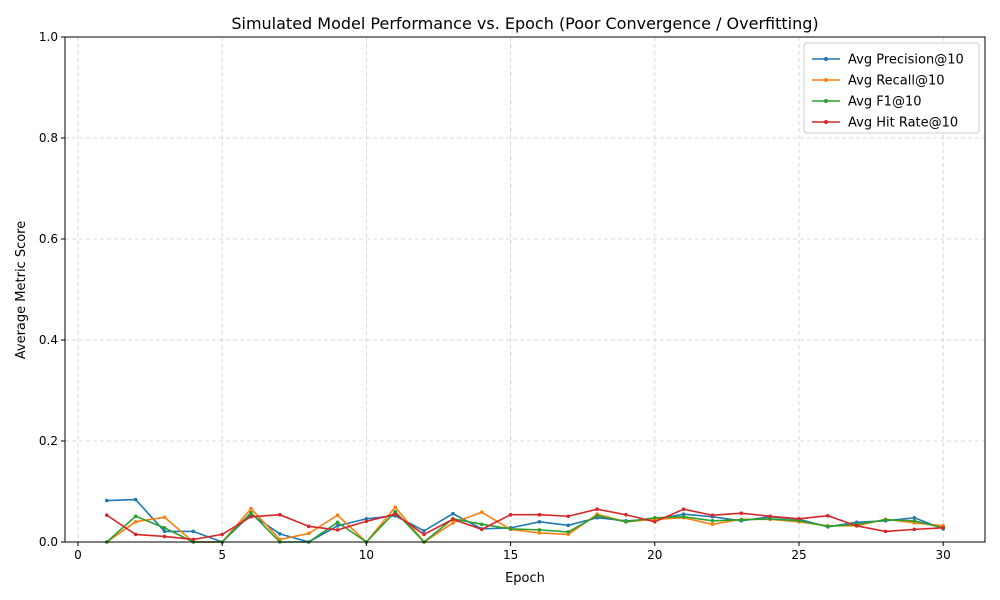 This screenshot has height=600, width=1000. What do you see at coordinates (366, 555) in the screenshot?
I see `x-tick-label: 10` at bounding box center [366, 555].